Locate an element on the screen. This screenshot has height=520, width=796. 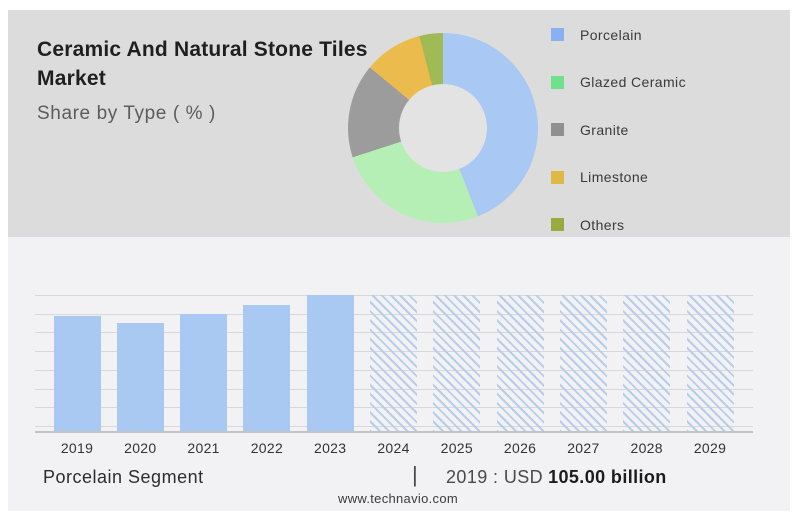
bar-2023 is located at coordinates (330, 363).